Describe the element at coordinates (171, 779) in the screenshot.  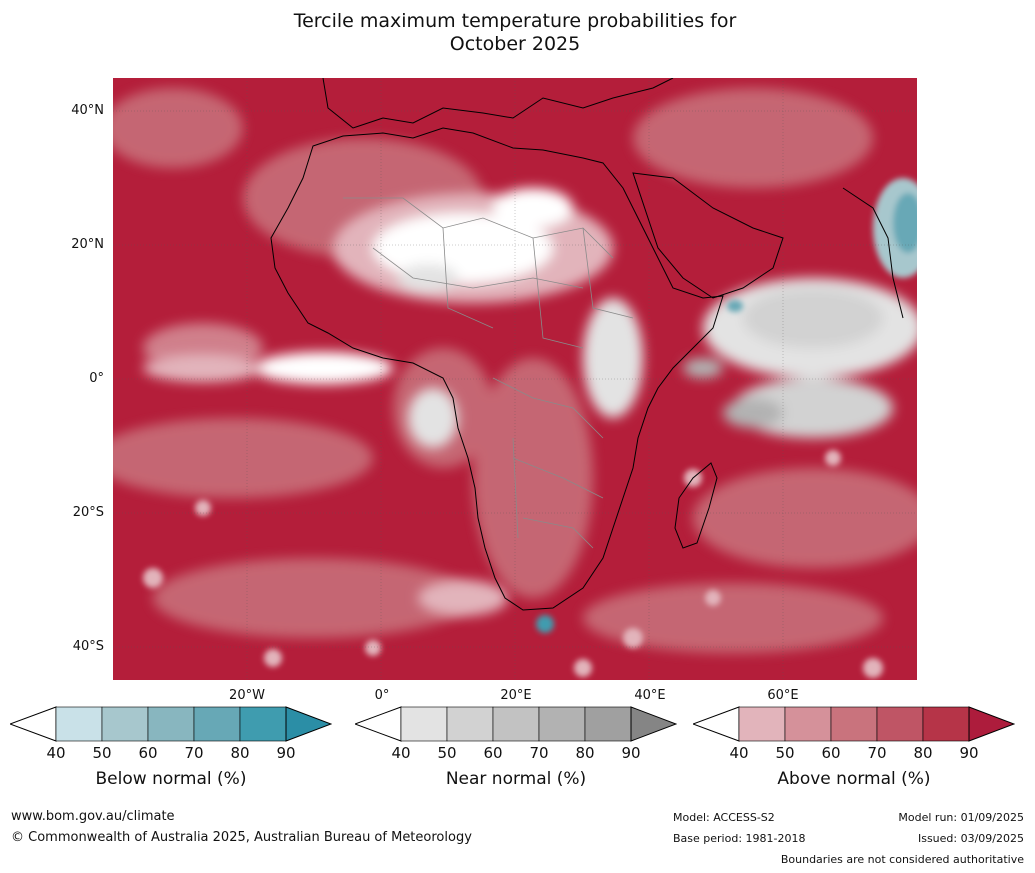
I see `below-normal-title: Below normal (%)` at that location.